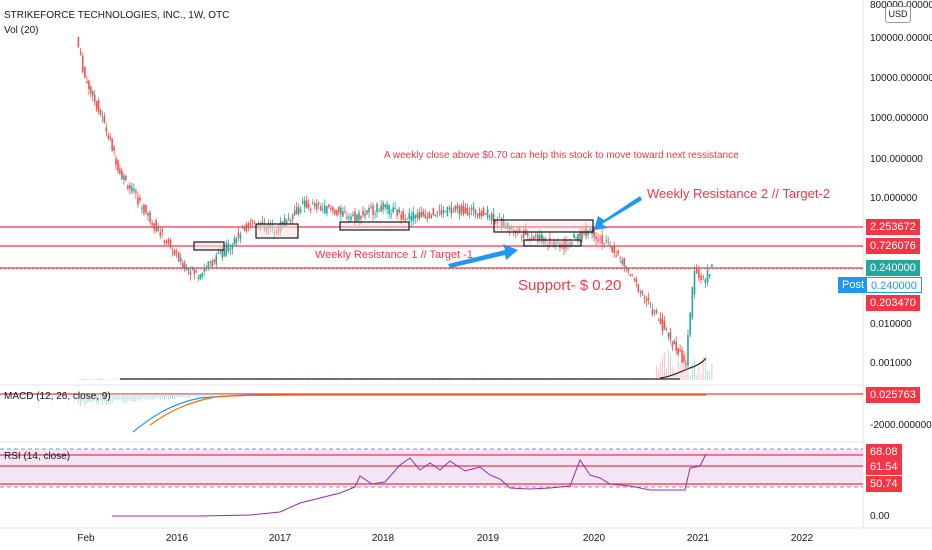  I want to click on rsi-legend: RSI (14, close), so click(37, 456).